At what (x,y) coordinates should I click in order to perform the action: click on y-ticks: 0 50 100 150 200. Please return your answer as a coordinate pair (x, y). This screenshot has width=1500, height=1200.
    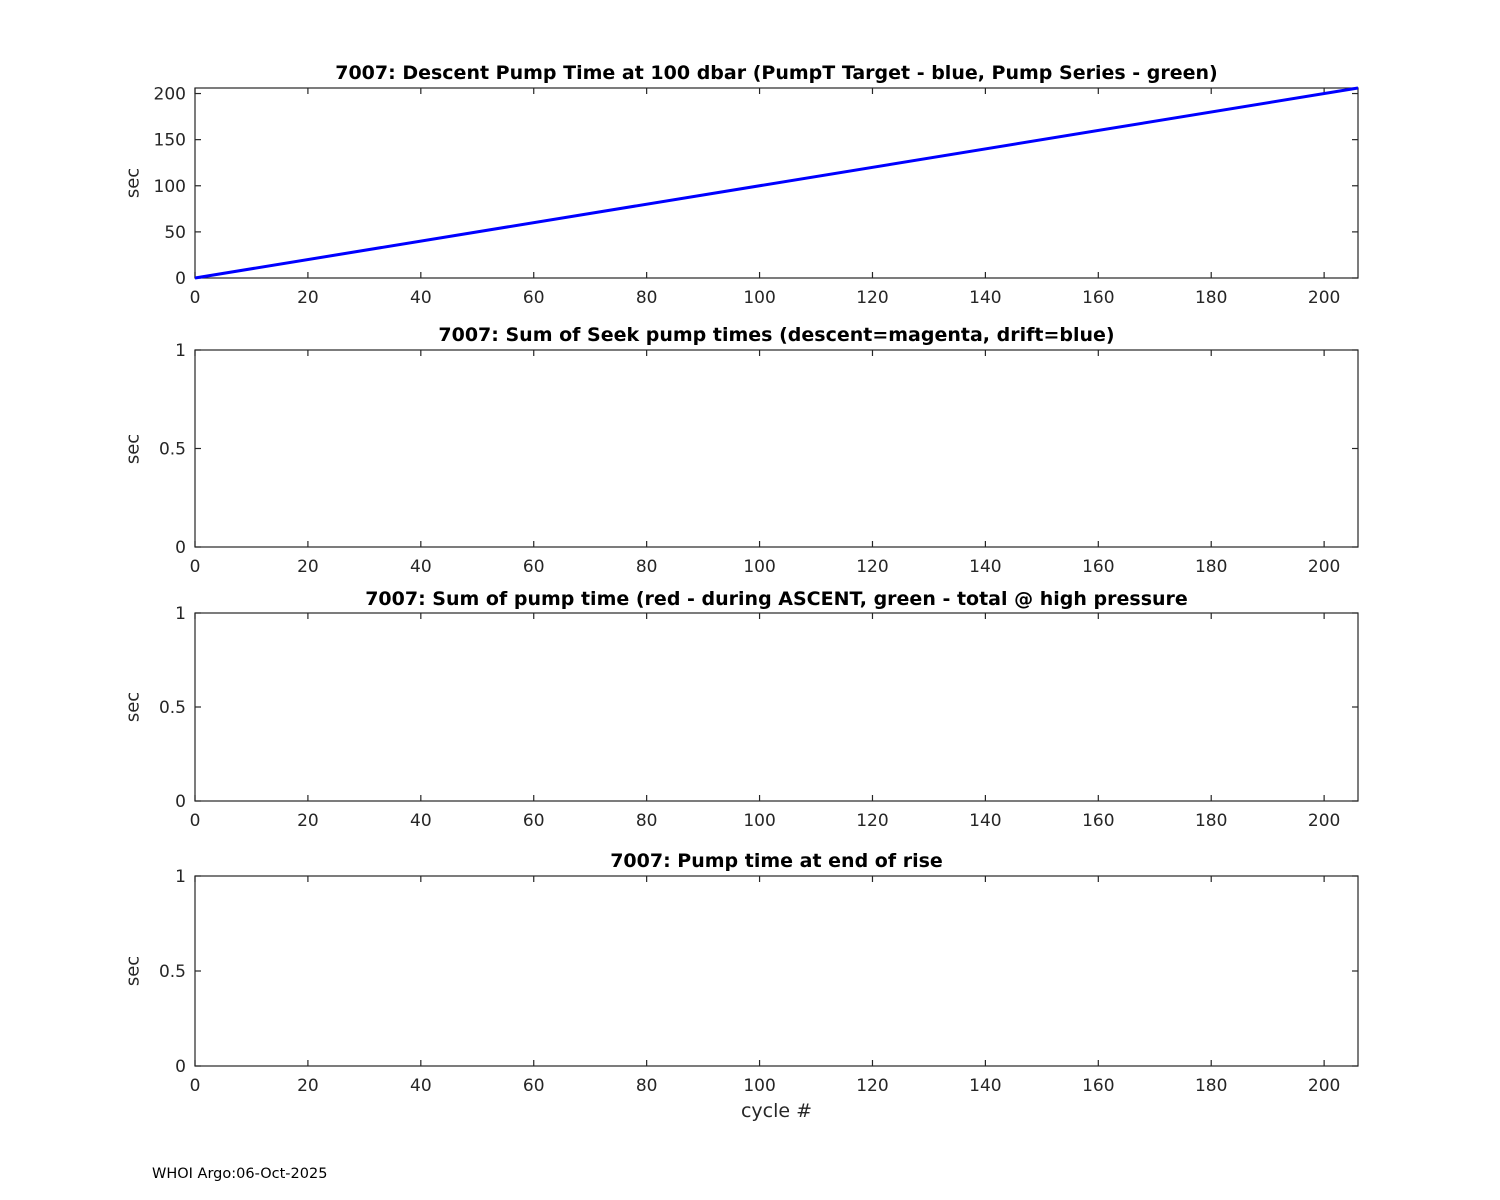
    Looking at the image, I should click on (756, 187).